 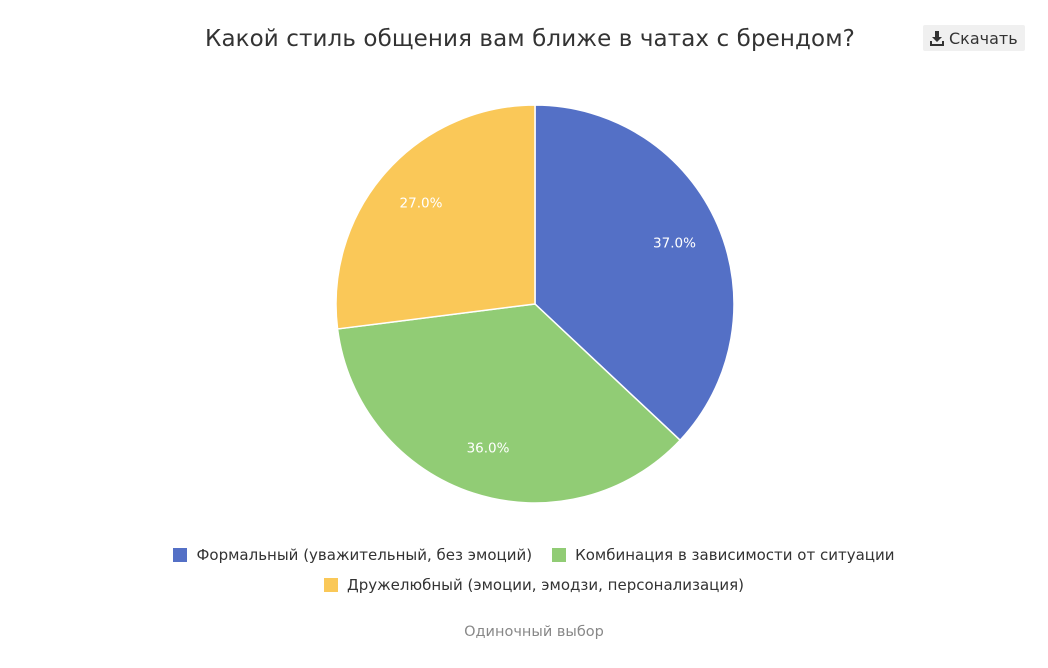 I want to click on legend-item-formal: Формальный (уважительный, без эмоций), so click(x=352, y=554).